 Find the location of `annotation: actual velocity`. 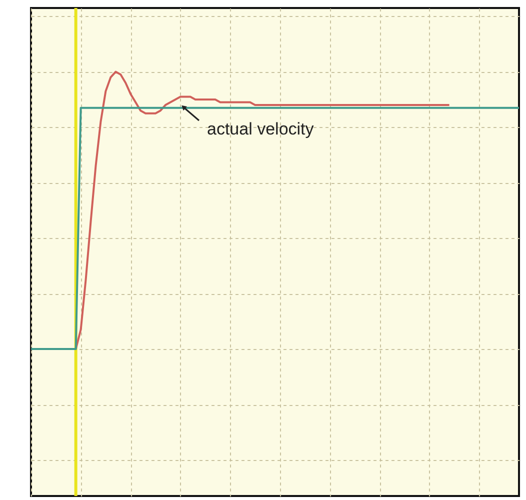

annotation: actual velocity is located at coordinates (260, 129).